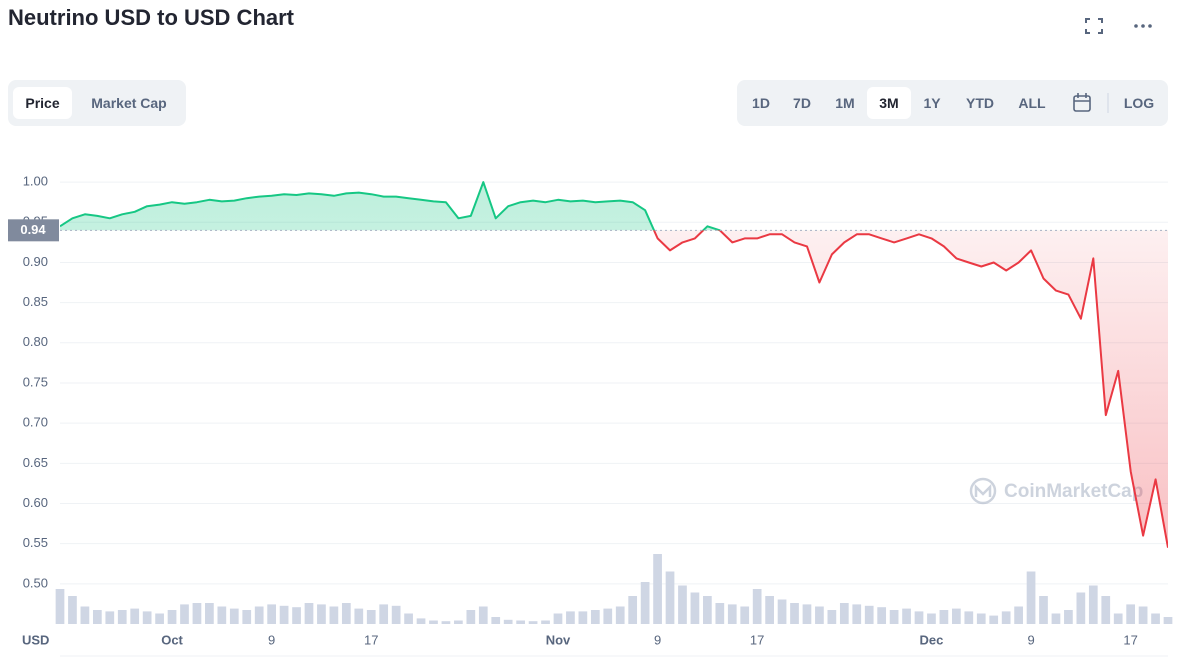  Describe the element at coordinates (1139, 103) in the screenshot. I see `range-log: LOG` at that location.